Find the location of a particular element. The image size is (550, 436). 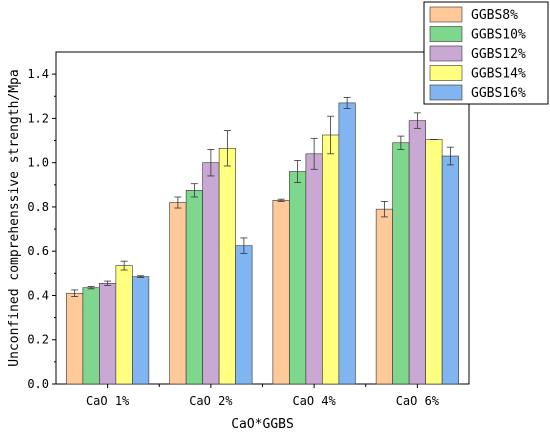

legend-label: GGBS8% is located at coordinates (494, 15).